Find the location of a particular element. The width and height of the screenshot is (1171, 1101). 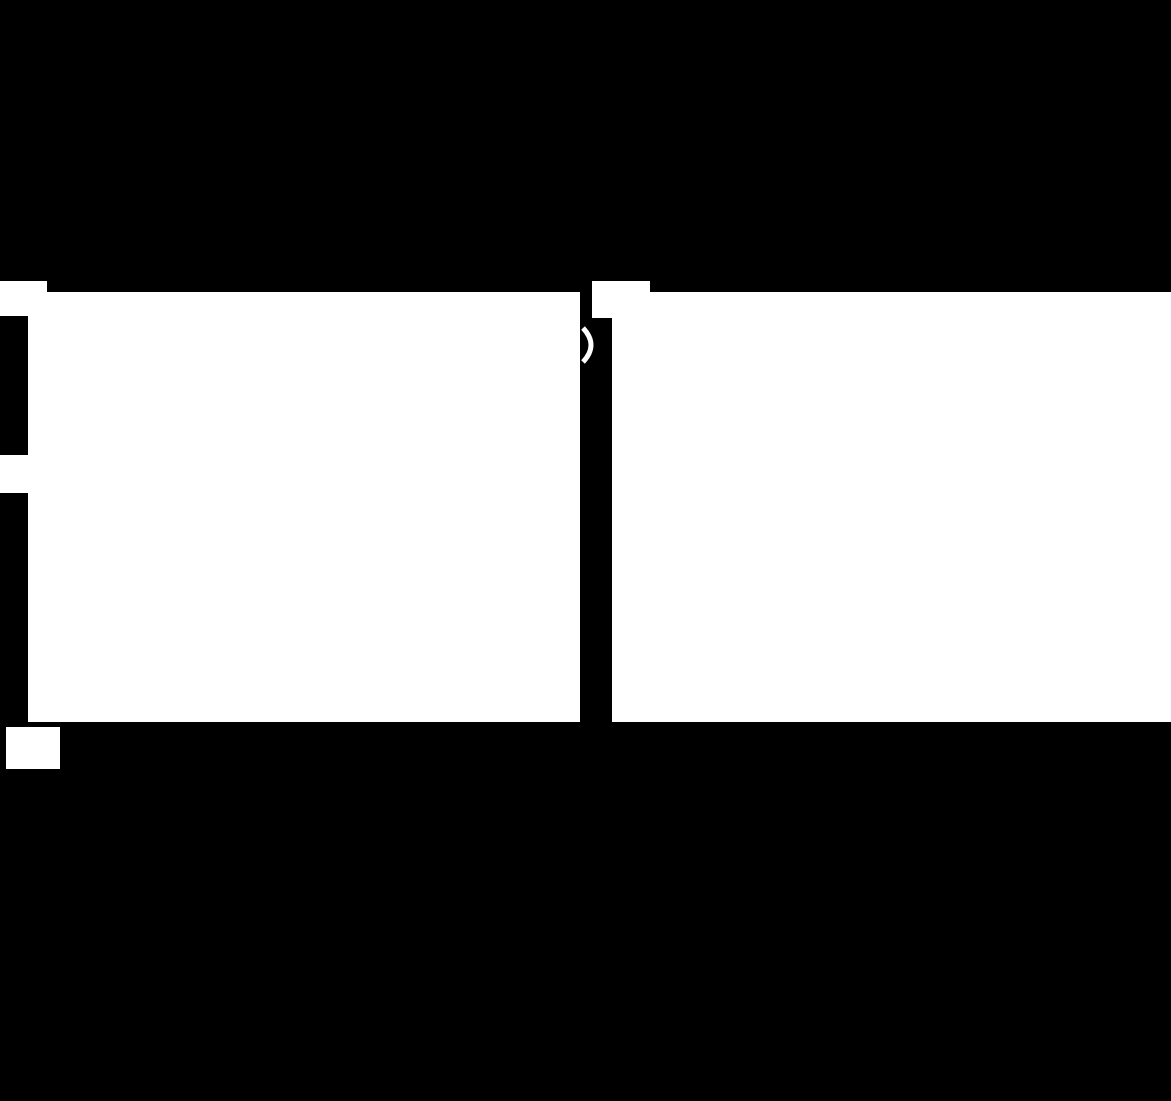

panel-label-e is located at coordinates (33, 748).